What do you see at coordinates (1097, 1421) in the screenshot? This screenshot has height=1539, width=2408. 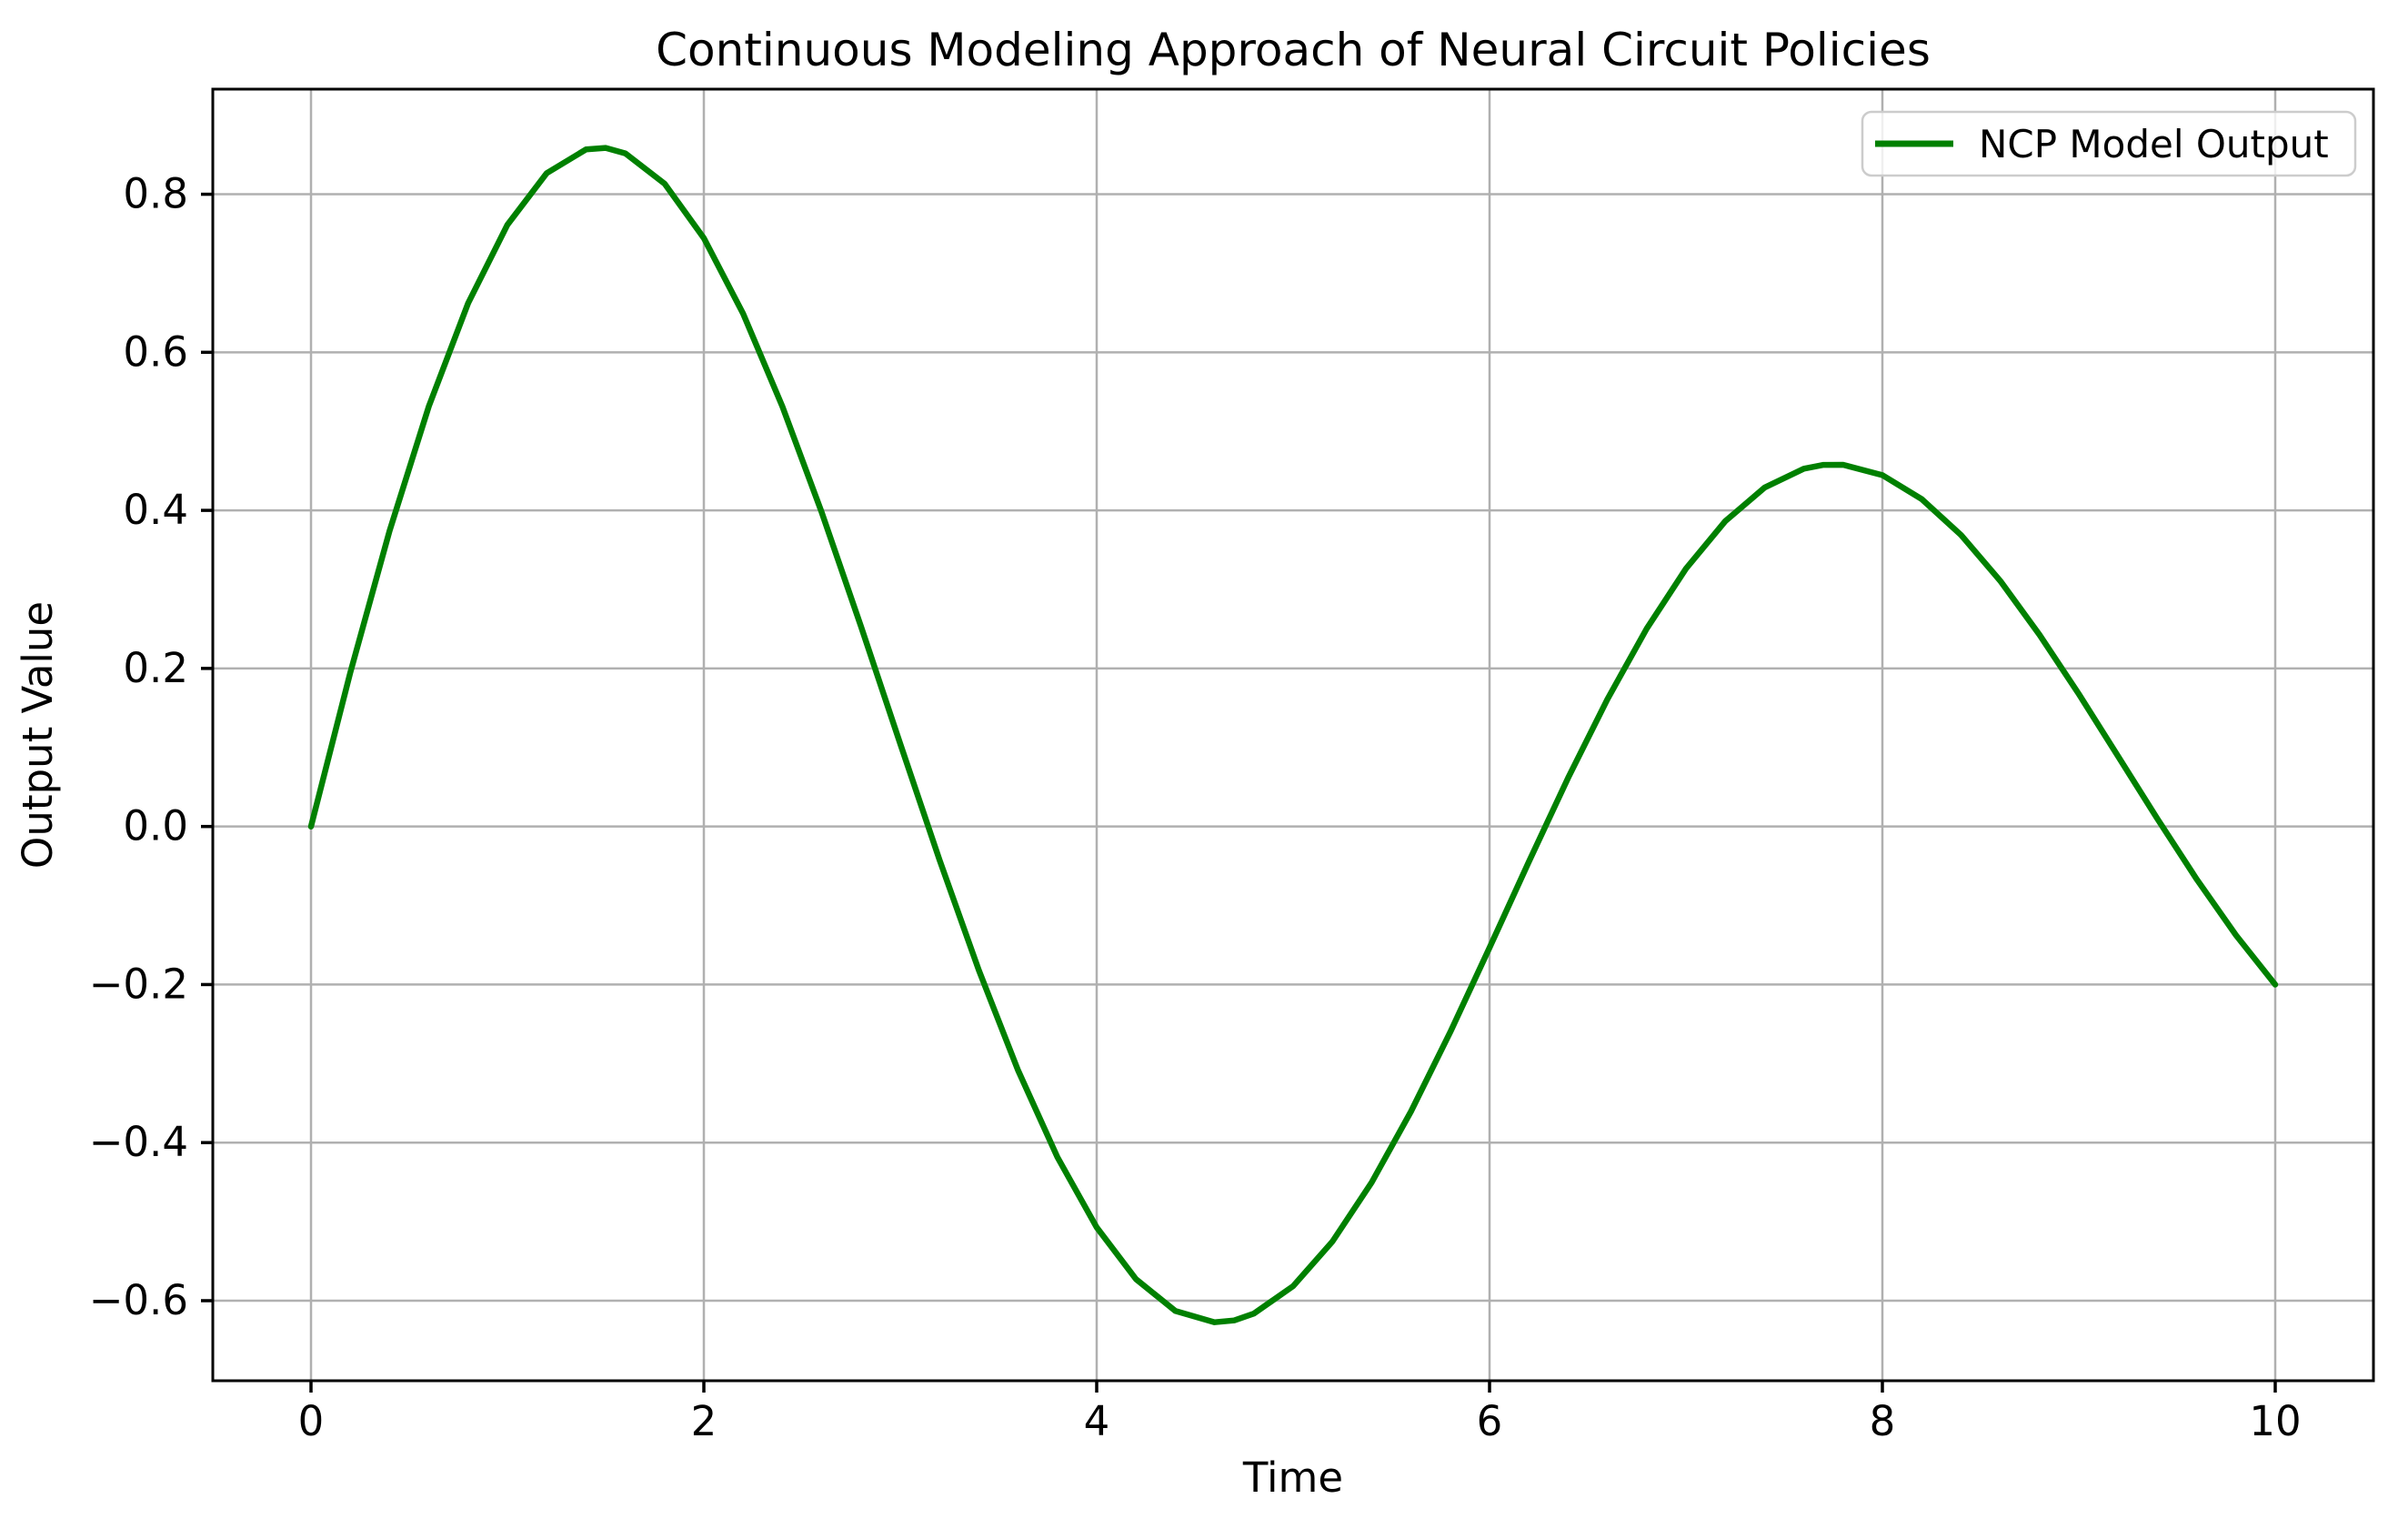 I see `x-tick-label-4: 4` at bounding box center [1097, 1421].